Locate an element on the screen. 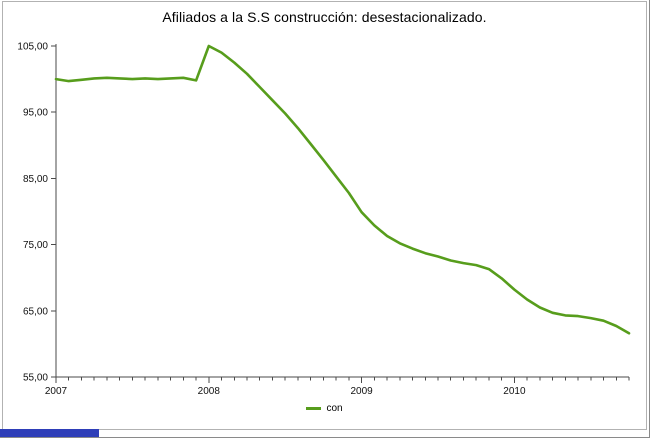 The height and width of the screenshot is (438, 650). svg-text: 2008 is located at coordinates (209, 391).